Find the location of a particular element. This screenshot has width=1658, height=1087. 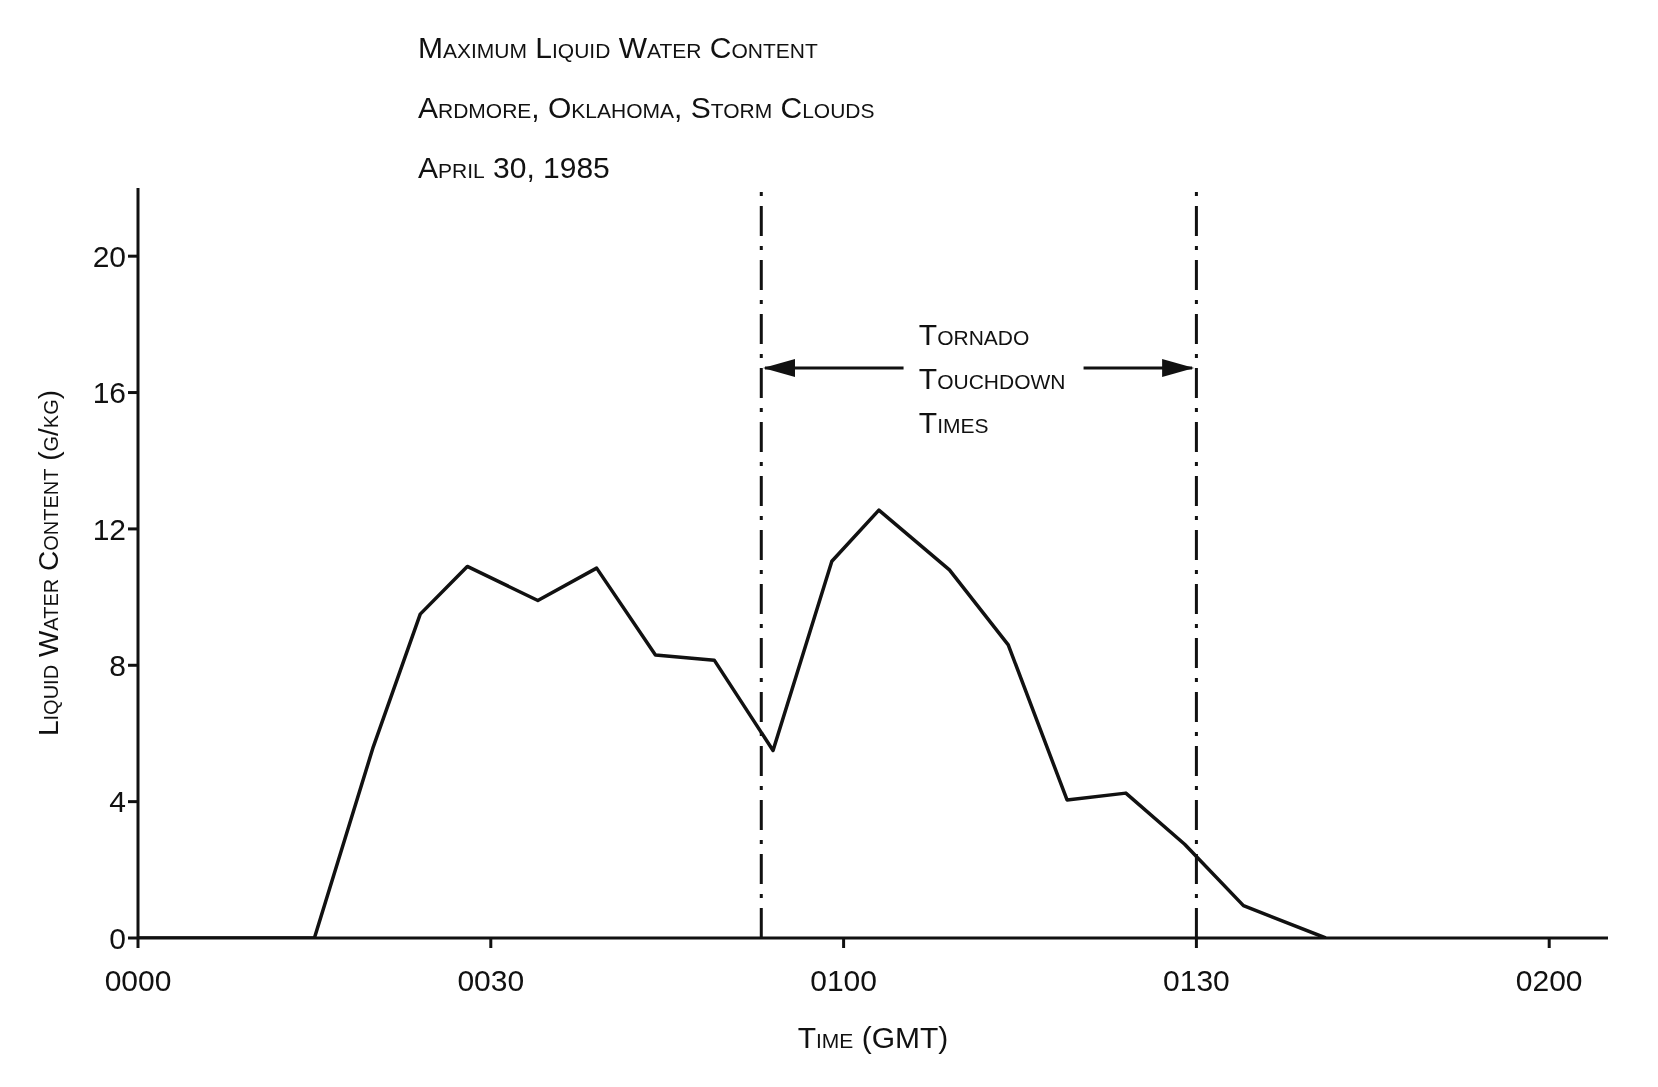

y-tick-label: 8 is located at coordinates (117, 665).